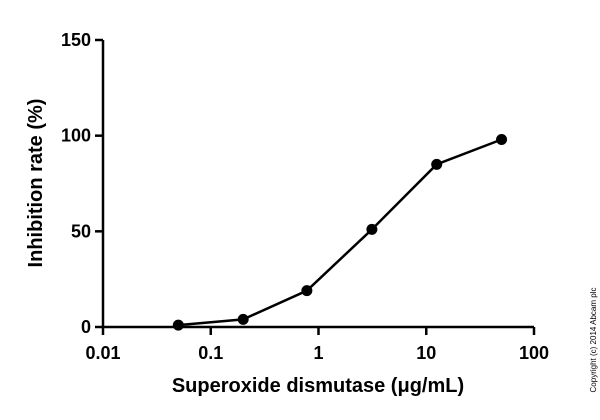 This screenshot has height=420, width=600. Describe the element at coordinates (593, 340) in the screenshot. I see `copyright: Copyright (c) 2014 Abcam plc` at that location.